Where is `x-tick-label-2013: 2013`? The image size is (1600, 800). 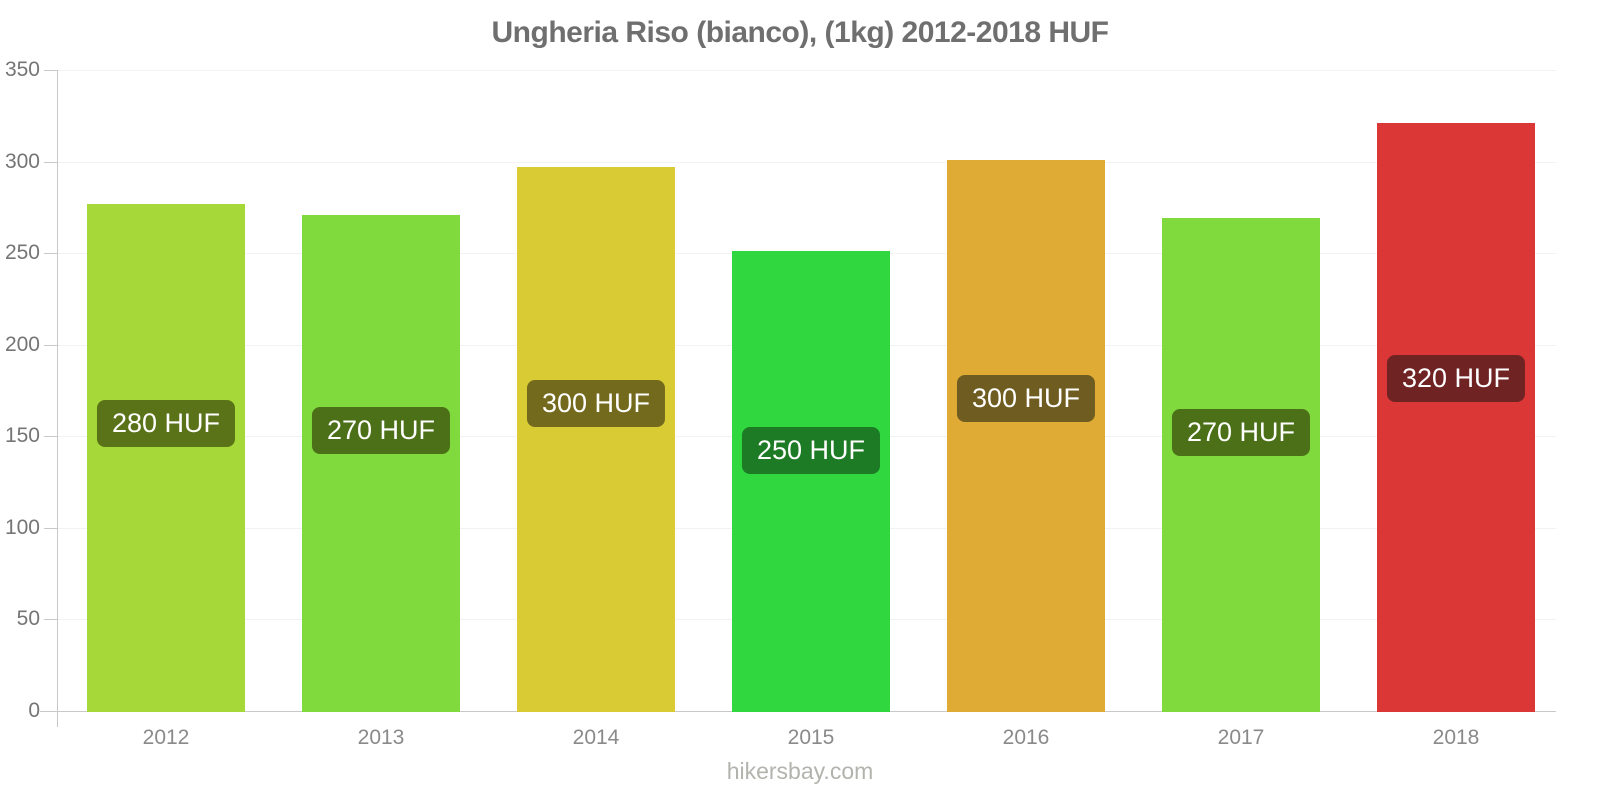 x-tick-label-2013: 2013 is located at coordinates (381, 737).